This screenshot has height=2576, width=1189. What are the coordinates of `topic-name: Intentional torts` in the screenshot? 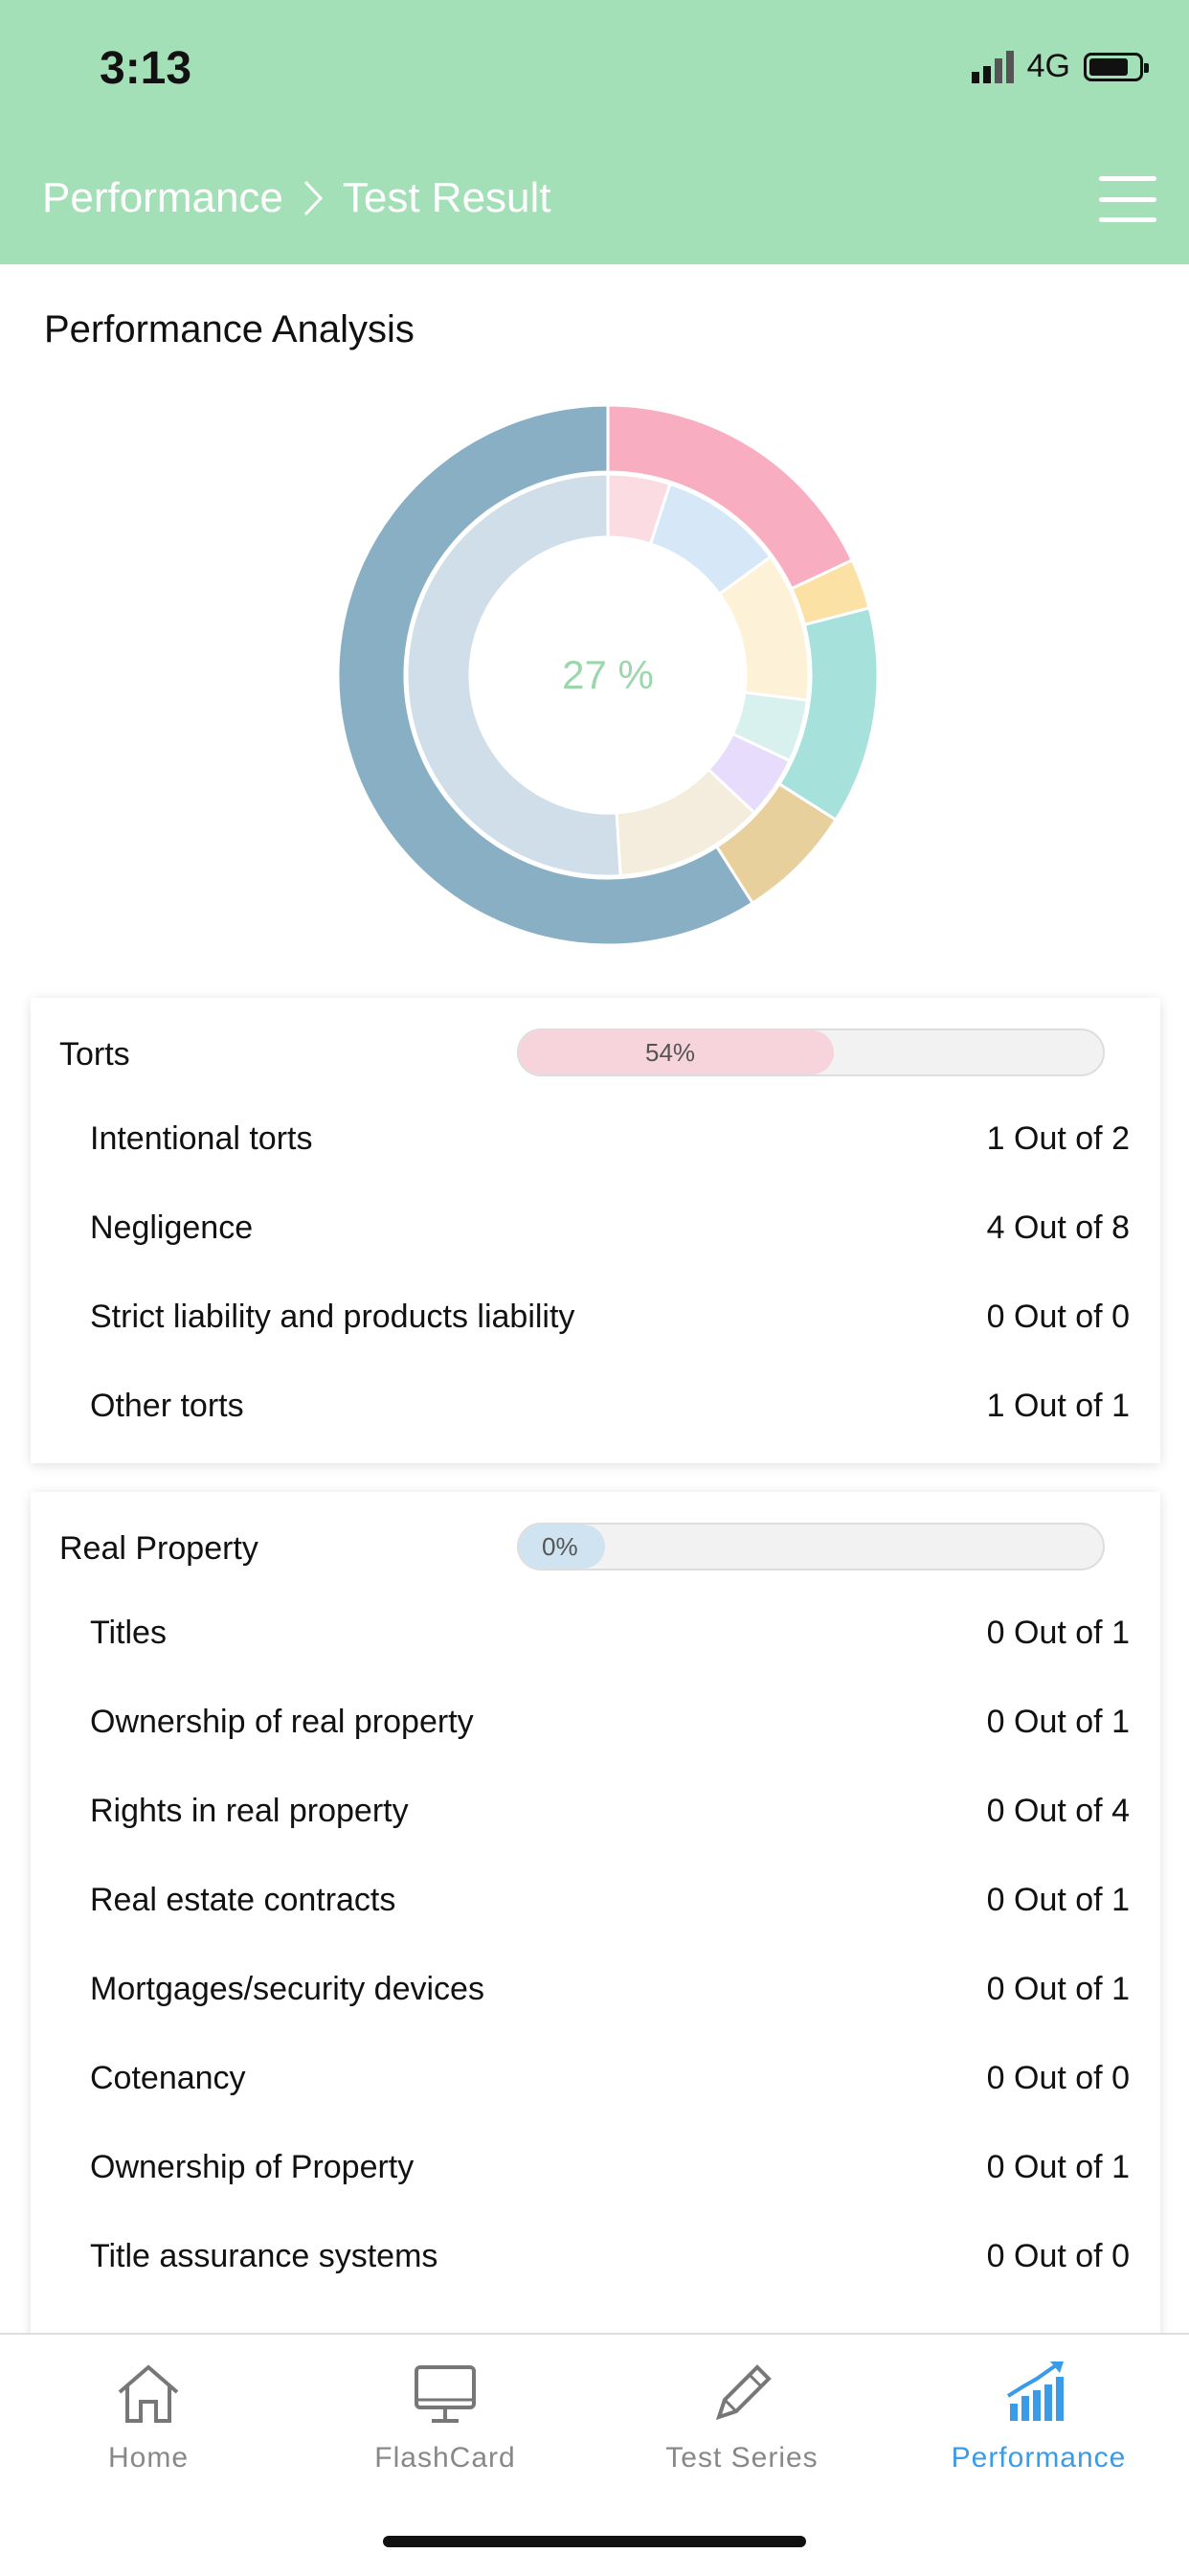 It's located at (201, 1138).